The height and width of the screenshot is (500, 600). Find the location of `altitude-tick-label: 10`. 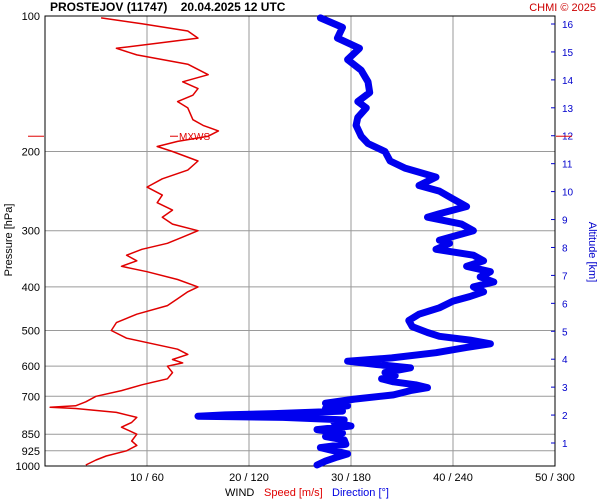

altitude-tick-label: 10 is located at coordinates (568, 193).